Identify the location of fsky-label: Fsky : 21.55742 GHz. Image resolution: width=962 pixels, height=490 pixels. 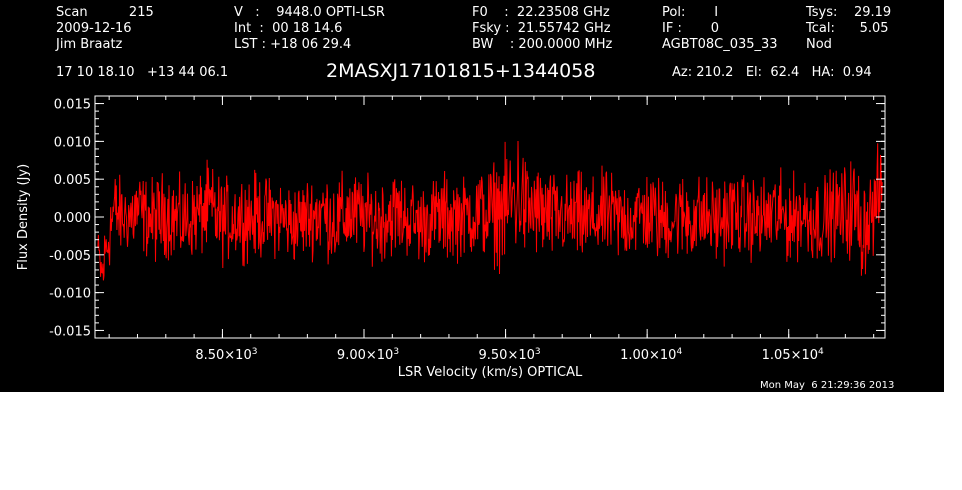
(541, 28).